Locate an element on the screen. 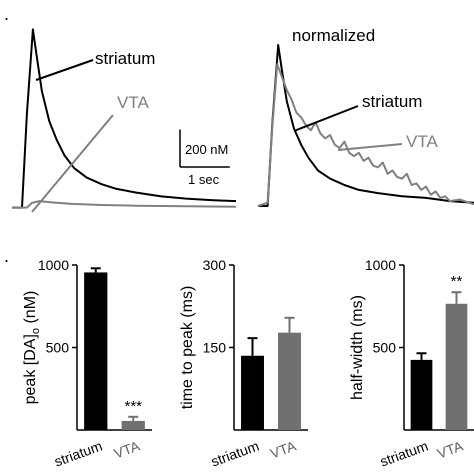 The height and width of the screenshot is (474, 474). y-axis-label: time to peak (ms) is located at coordinates (187, 348).